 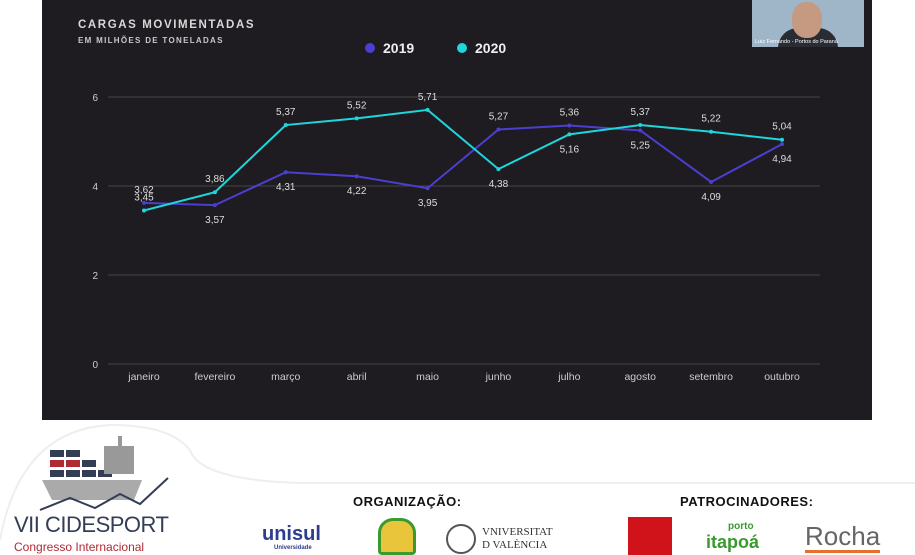 What do you see at coordinates (650, 536) in the screenshot?
I see `sponsor-red-logo` at bounding box center [650, 536].